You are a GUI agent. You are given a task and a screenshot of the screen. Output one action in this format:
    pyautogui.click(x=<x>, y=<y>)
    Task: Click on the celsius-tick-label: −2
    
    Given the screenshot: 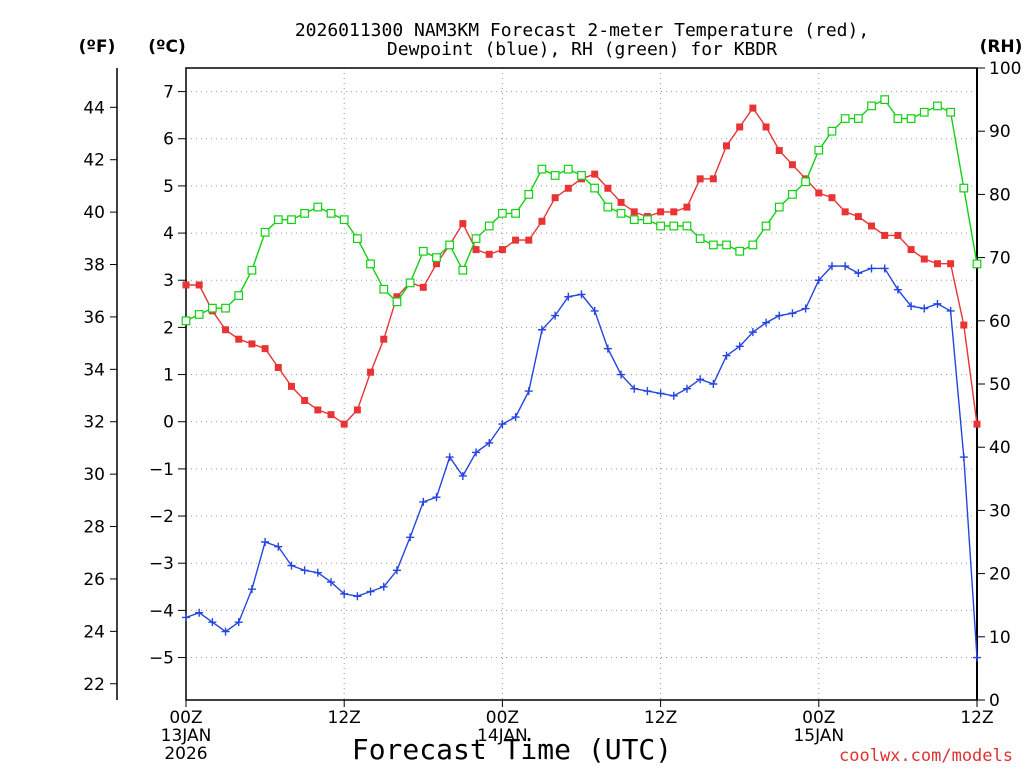 What is the action you would take?
    pyautogui.click(x=161, y=517)
    